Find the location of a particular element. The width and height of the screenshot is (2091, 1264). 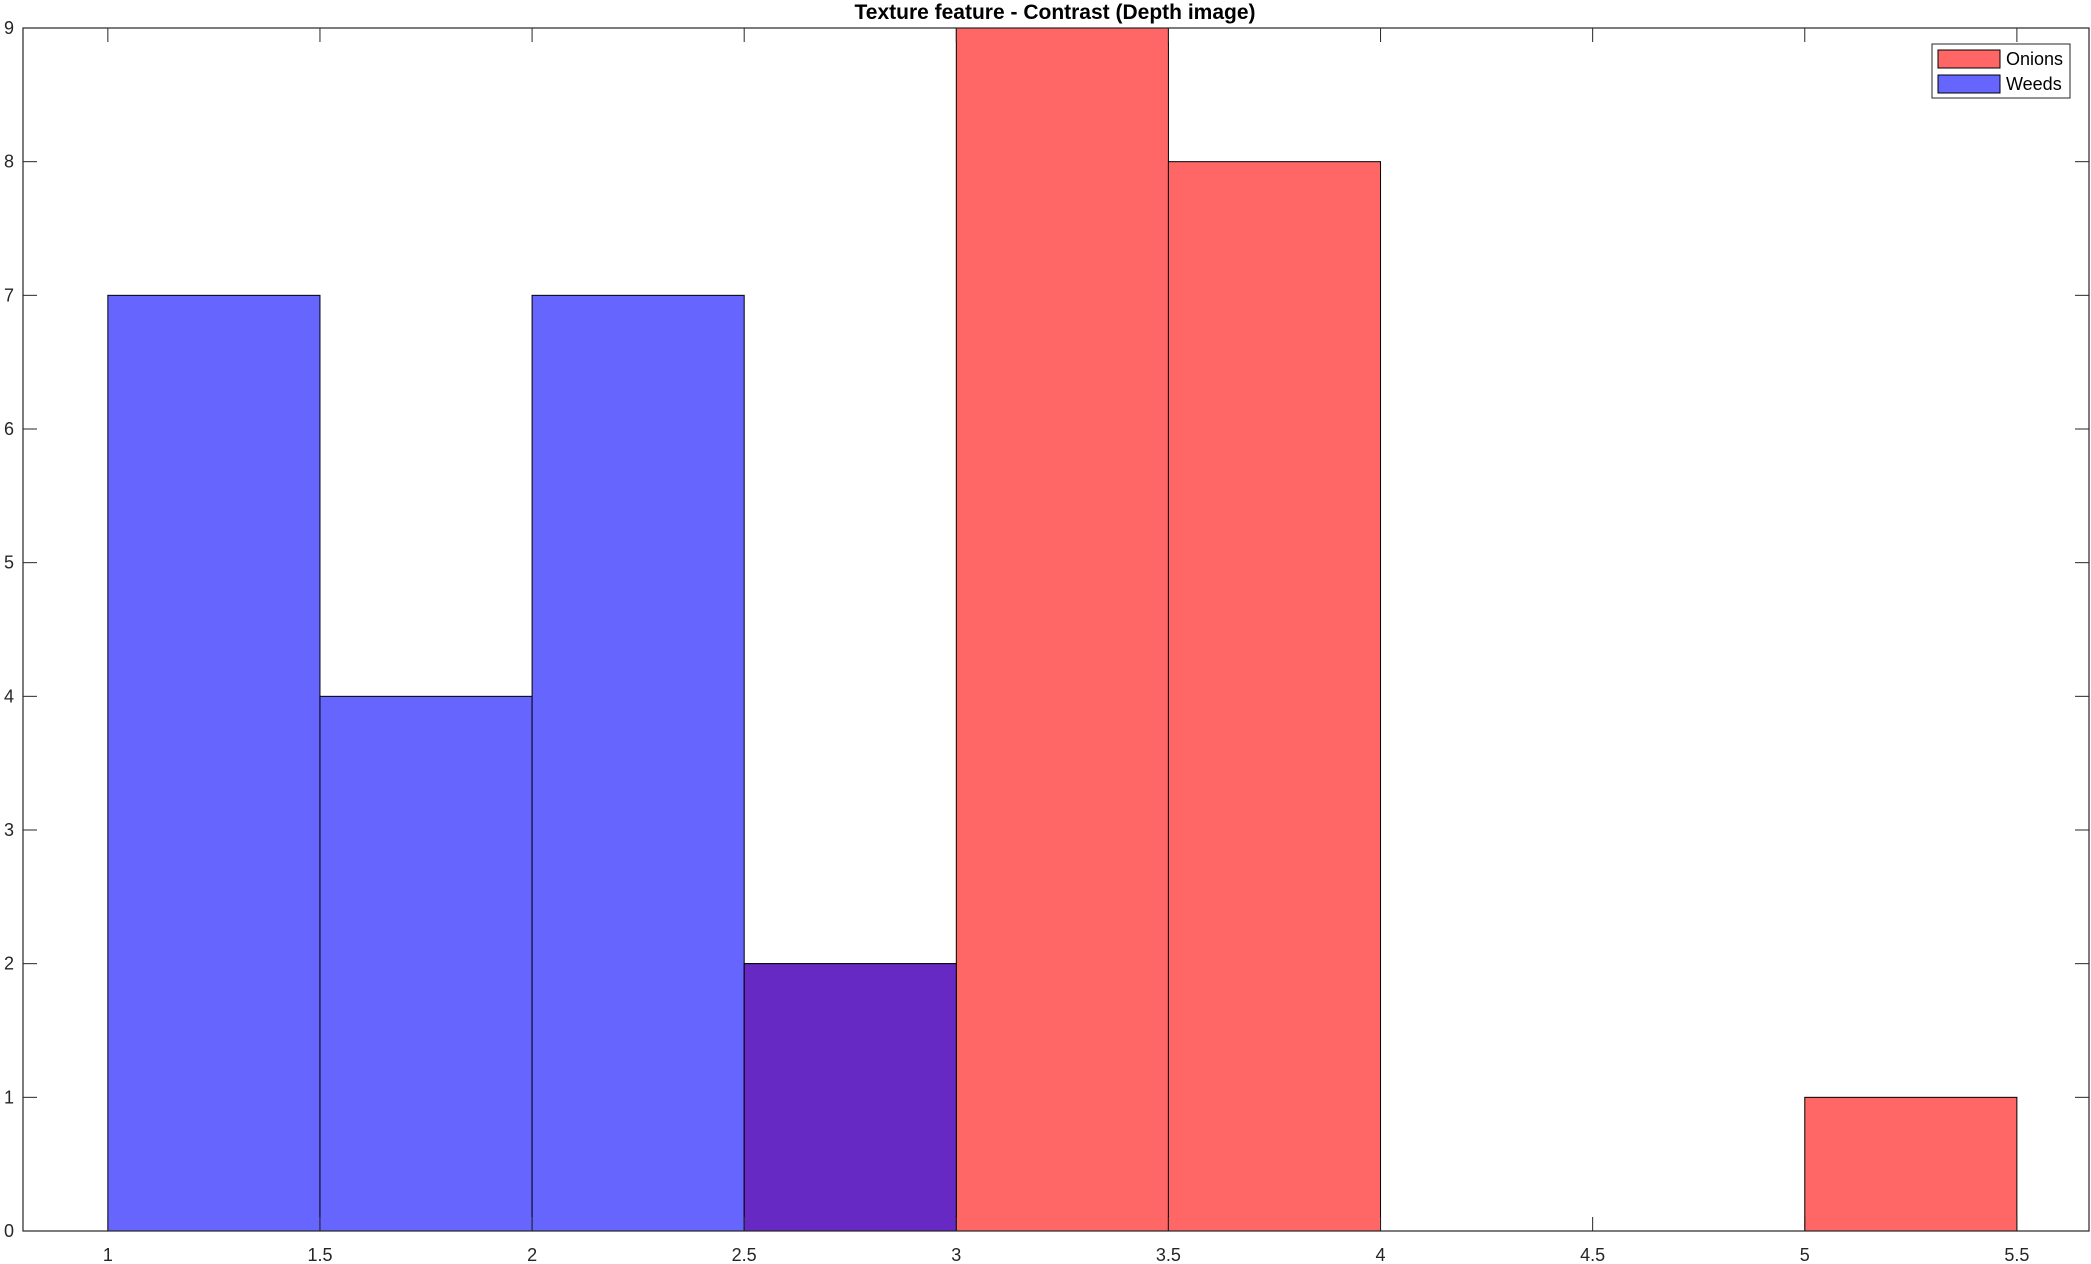

x-tick-label: 4 is located at coordinates (1381, 1254).